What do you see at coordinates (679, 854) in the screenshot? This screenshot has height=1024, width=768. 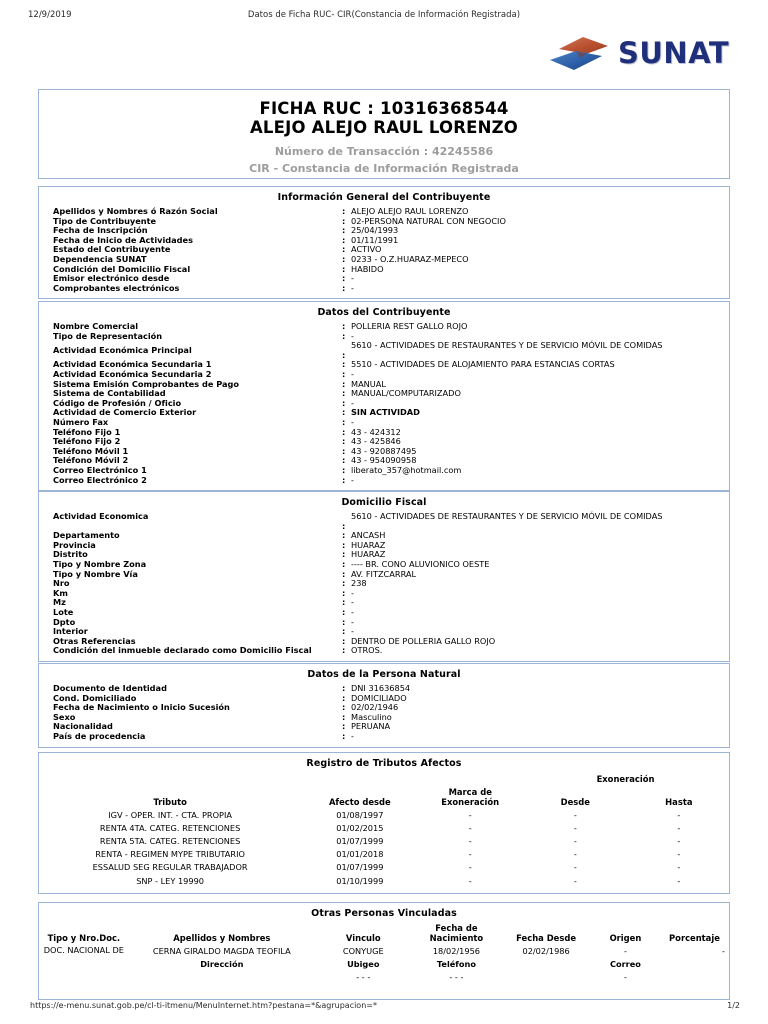 I see `cell-hasta: -` at bounding box center [679, 854].